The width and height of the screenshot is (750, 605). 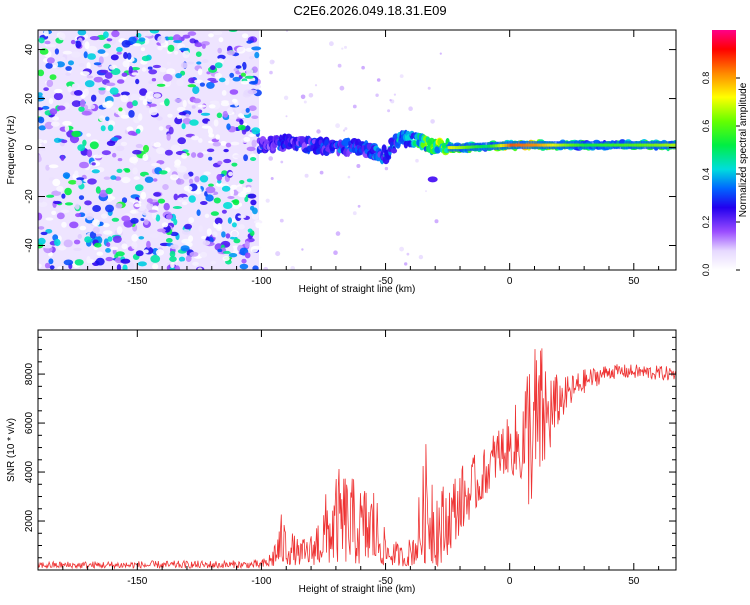 I want to click on colorbar-tick-label: 0.6, so click(x=706, y=126).